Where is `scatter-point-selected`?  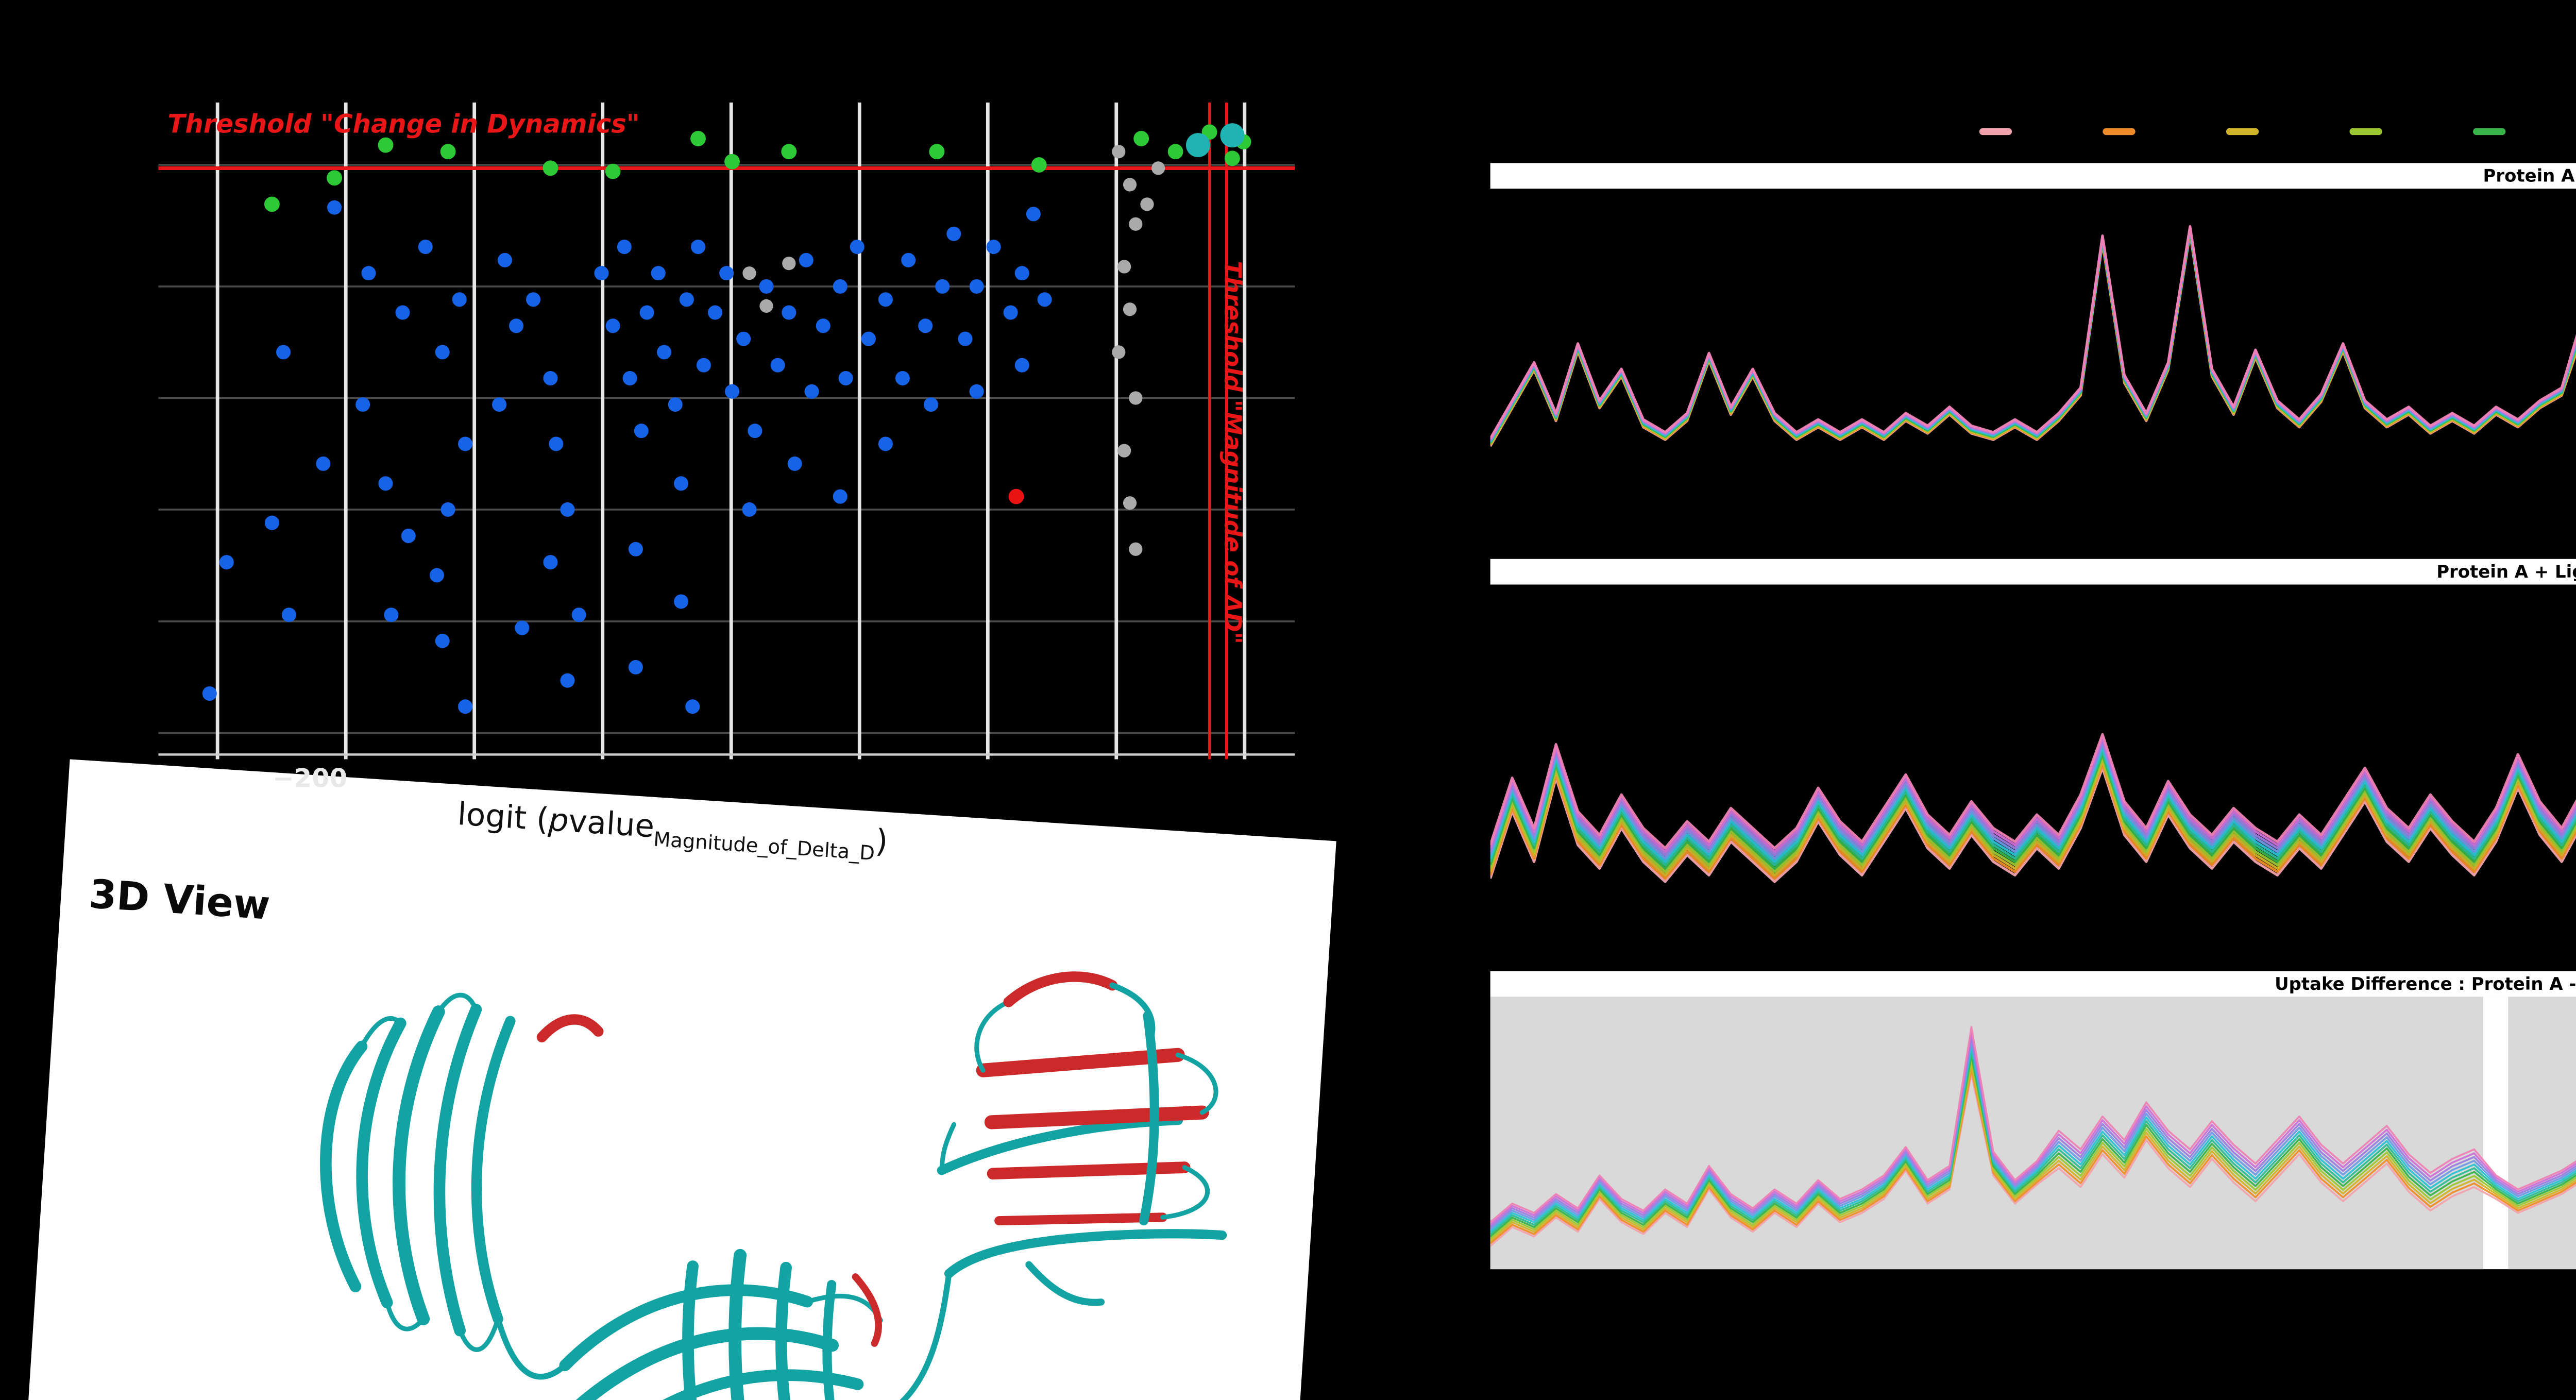
scatter-point-selected is located at coordinates (1016, 496).